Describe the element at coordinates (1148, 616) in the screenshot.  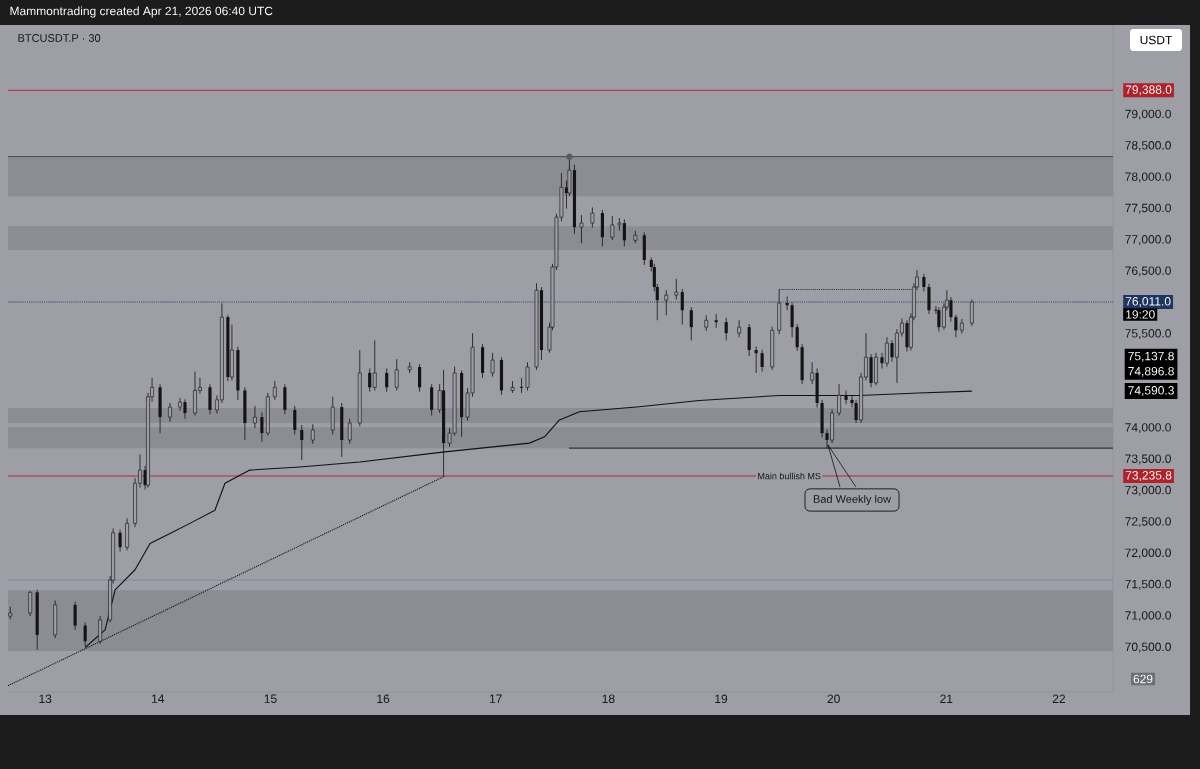
I see `y-tick-label: 71,000.0` at that location.